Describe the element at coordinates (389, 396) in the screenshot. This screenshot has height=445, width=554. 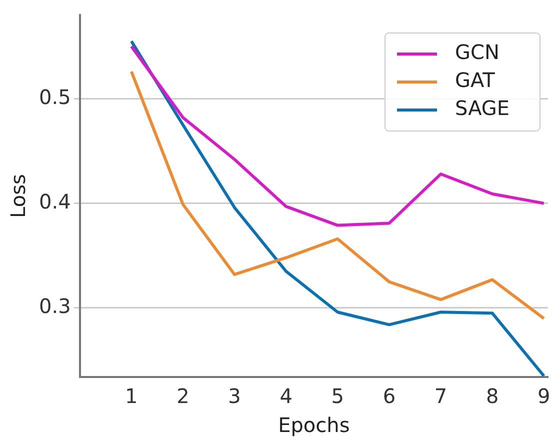
I see `x-tick-label: 6` at that location.